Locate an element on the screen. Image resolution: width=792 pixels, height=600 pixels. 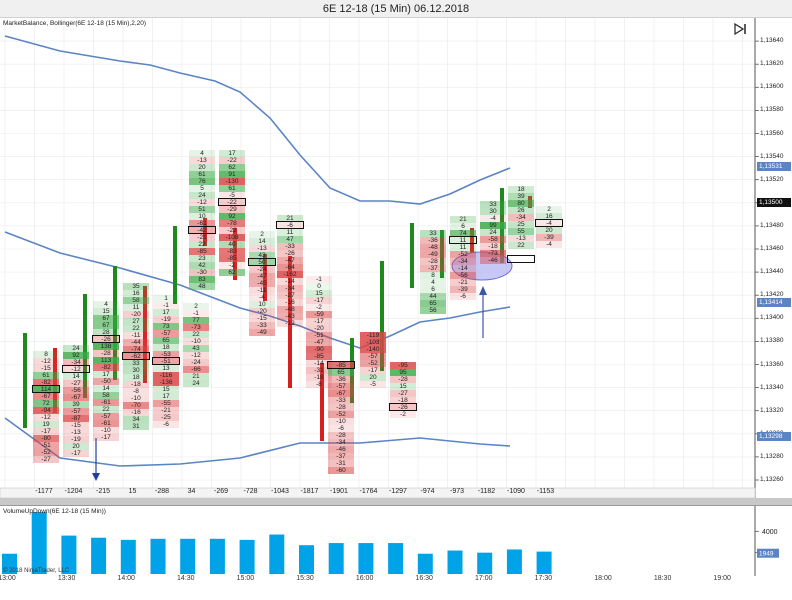
footprint-cell: -18 is located at coordinates (136, 384).